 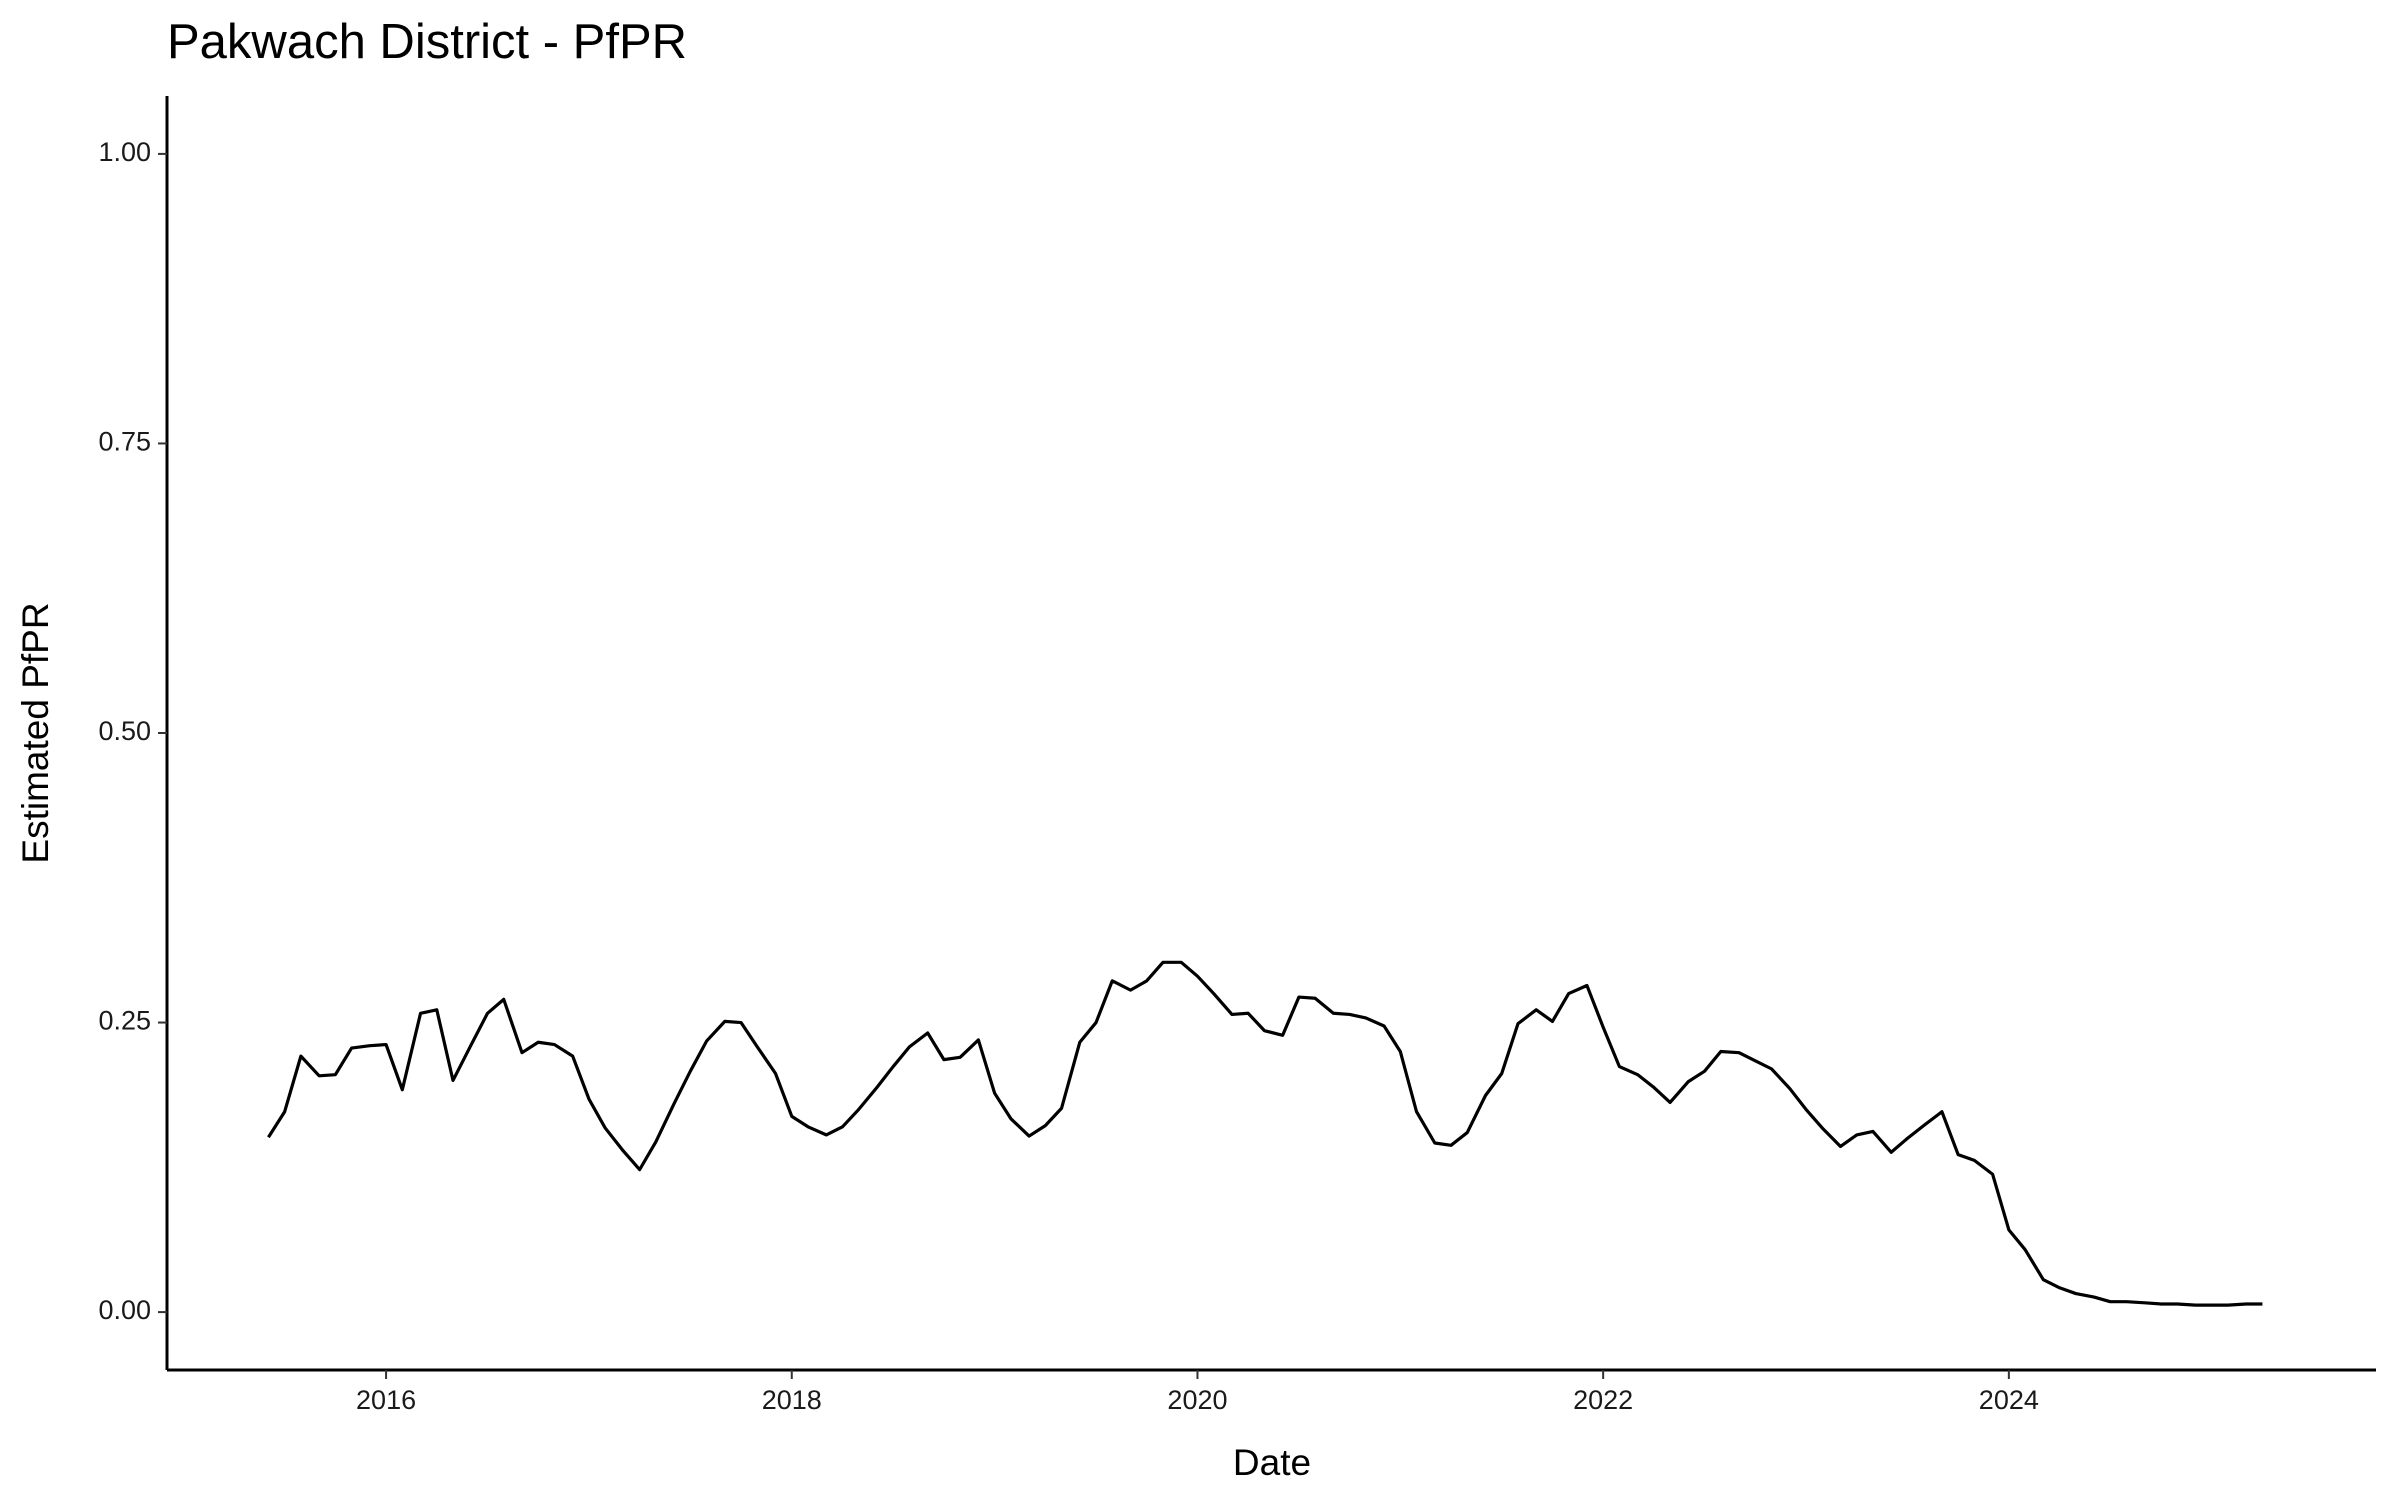 What do you see at coordinates (792, 1400) in the screenshot?
I see `x-tick-label: 2018` at bounding box center [792, 1400].